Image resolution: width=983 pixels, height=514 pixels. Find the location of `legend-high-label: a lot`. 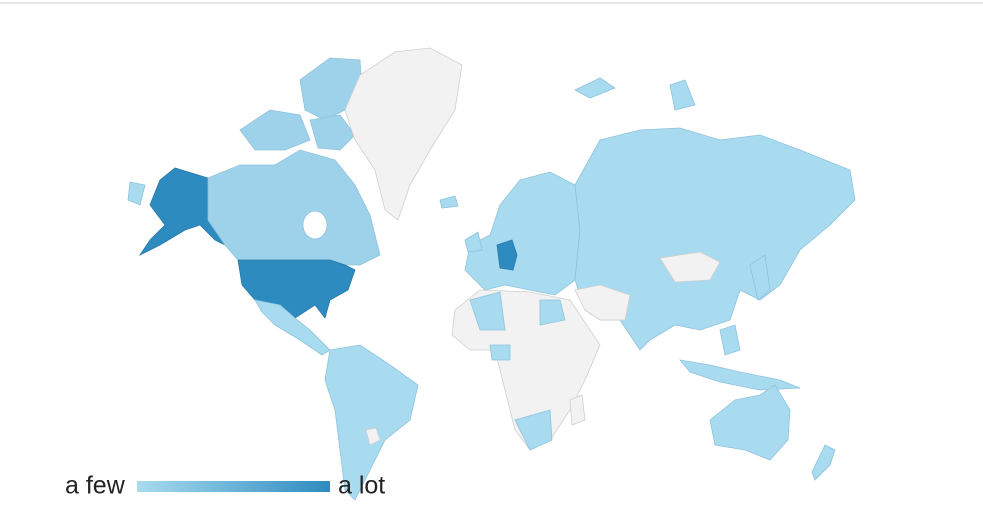

legend-high-label: a lot is located at coordinates (361, 486).